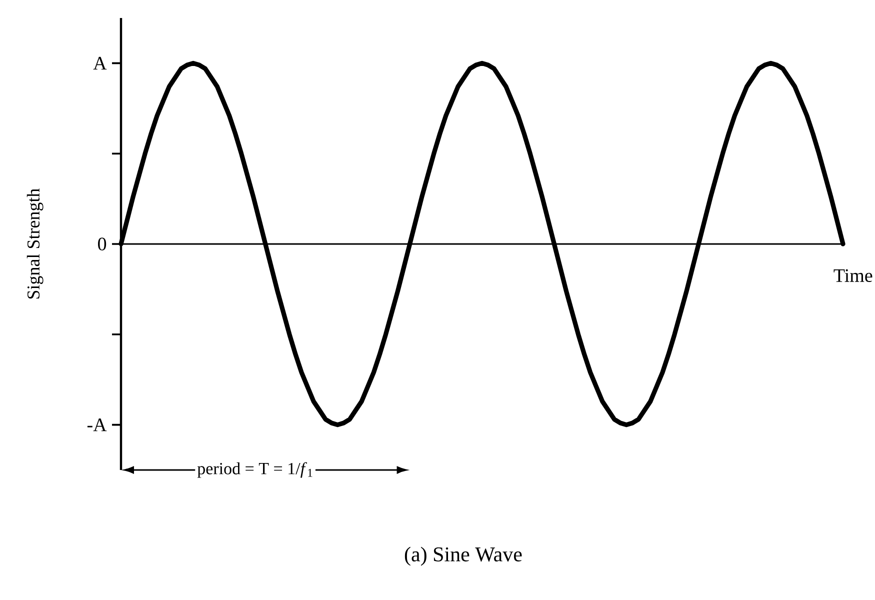 This screenshot has width=875, height=600. Describe the element at coordinates (463, 556) in the screenshot. I see `text: (a) Sine Wave` at that location.